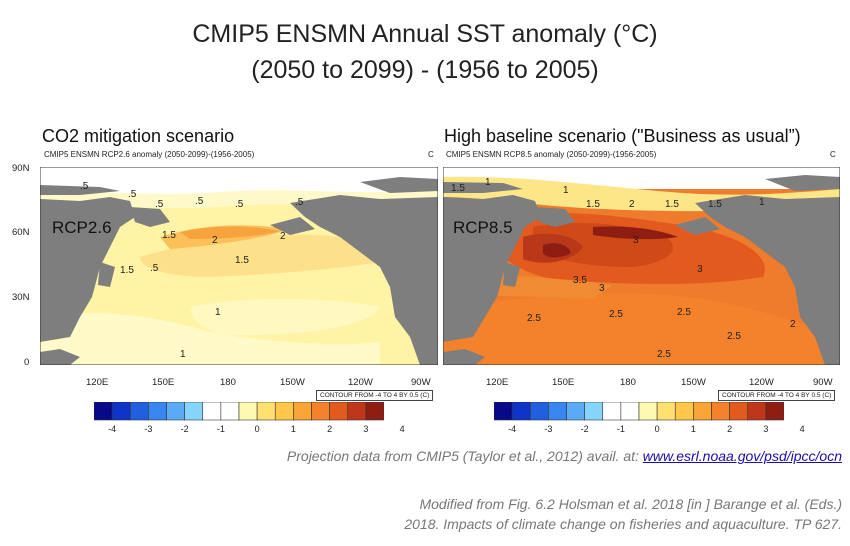 Image resolution: width=850 pixels, height=546 pixels. Describe the element at coordinates (21, 297) in the screenshot. I see `y-tick: 30N` at that location.